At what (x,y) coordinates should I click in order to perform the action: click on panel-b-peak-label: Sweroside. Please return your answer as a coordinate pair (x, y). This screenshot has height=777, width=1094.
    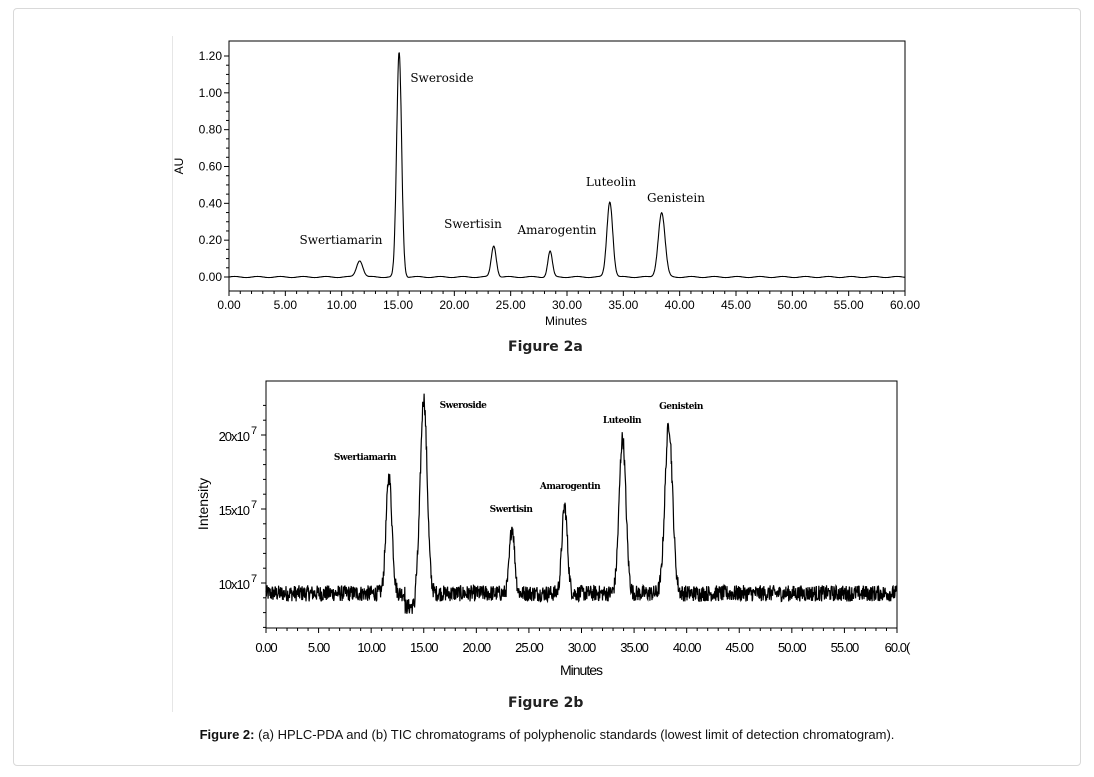
    Looking at the image, I should click on (463, 406).